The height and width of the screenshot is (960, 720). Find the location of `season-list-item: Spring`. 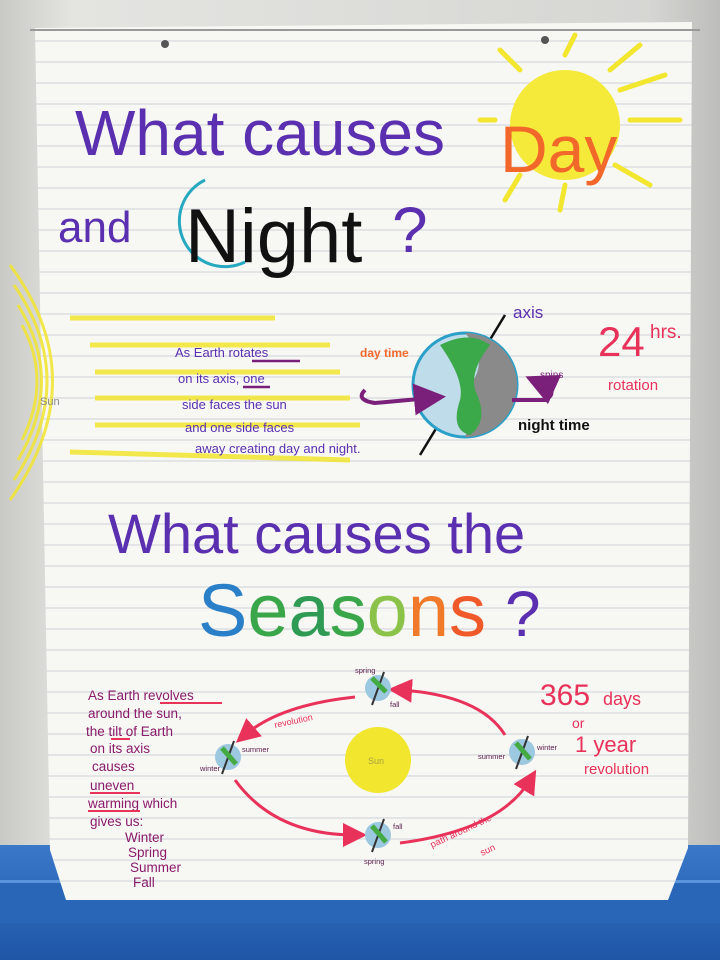

season-list-item: Spring is located at coordinates (147, 852).